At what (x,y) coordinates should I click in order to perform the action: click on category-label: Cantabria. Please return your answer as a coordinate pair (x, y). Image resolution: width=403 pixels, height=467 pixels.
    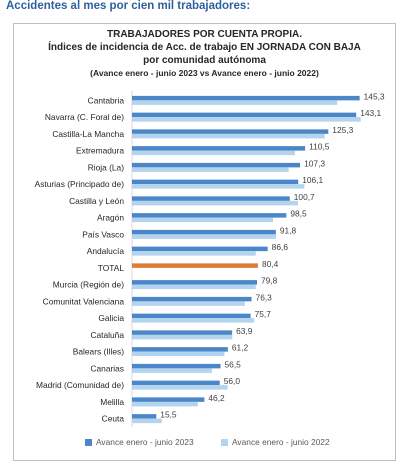
    Looking at the image, I should click on (106, 100).